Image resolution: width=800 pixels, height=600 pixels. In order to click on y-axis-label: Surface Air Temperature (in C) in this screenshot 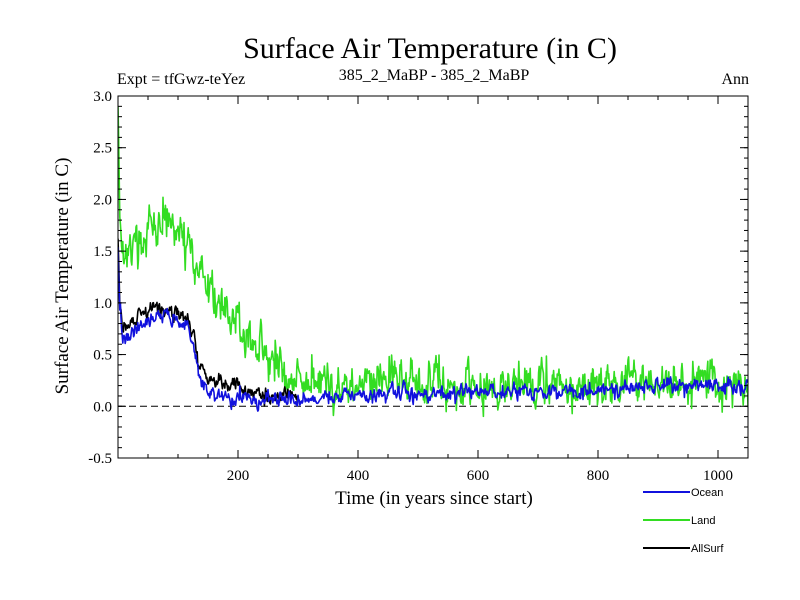, I will do `click(62, 276)`.